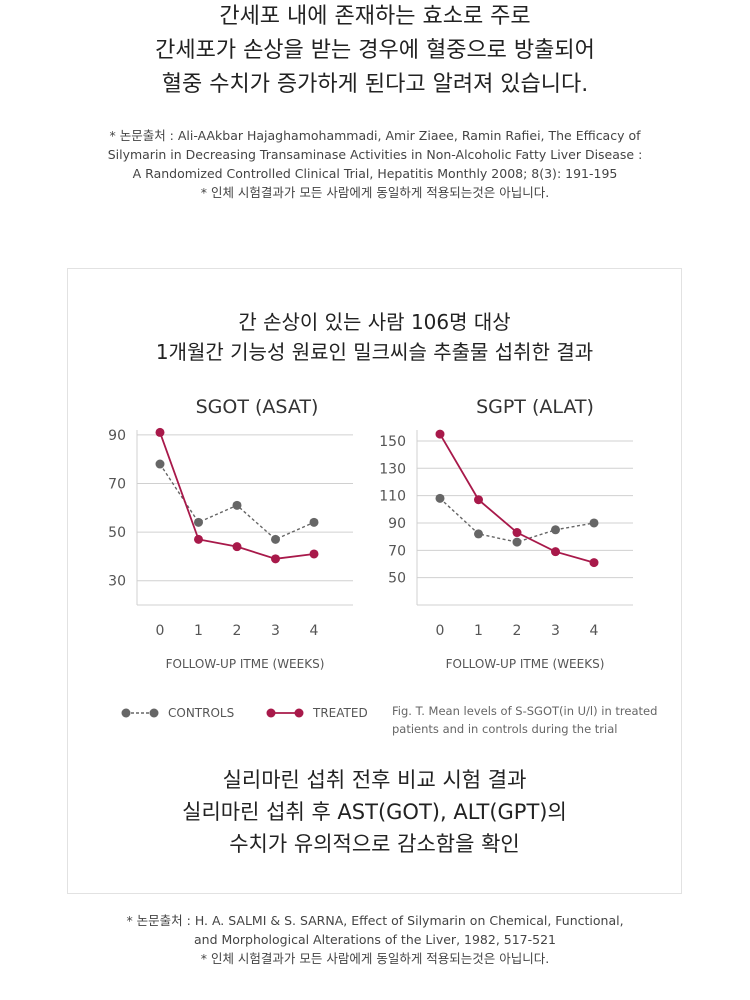 This screenshot has height=1000, width=750. What do you see at coordinates (535, 407) in the screenshot?
I see `chart-title-sgpt: SGPT (ALAT)` at bounding box center [535, 407].